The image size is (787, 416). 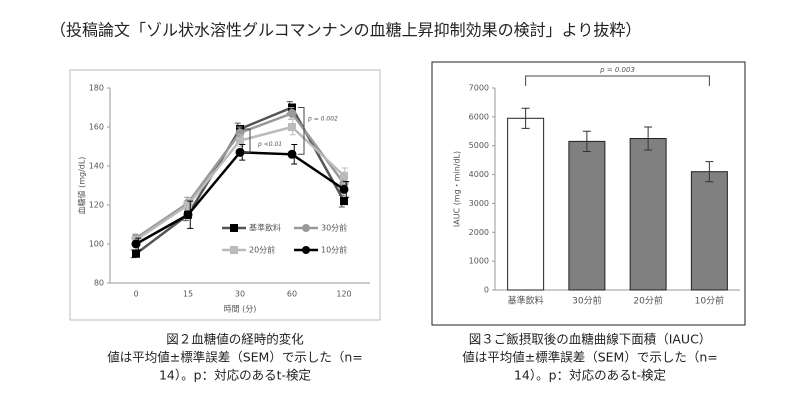 What do you see at coordinates (590, 339) in the screenshot?
I see `caption: 図３ご飯摂取後の血糖曲線下面積（IAUC）` at bounding box center [590, 339].